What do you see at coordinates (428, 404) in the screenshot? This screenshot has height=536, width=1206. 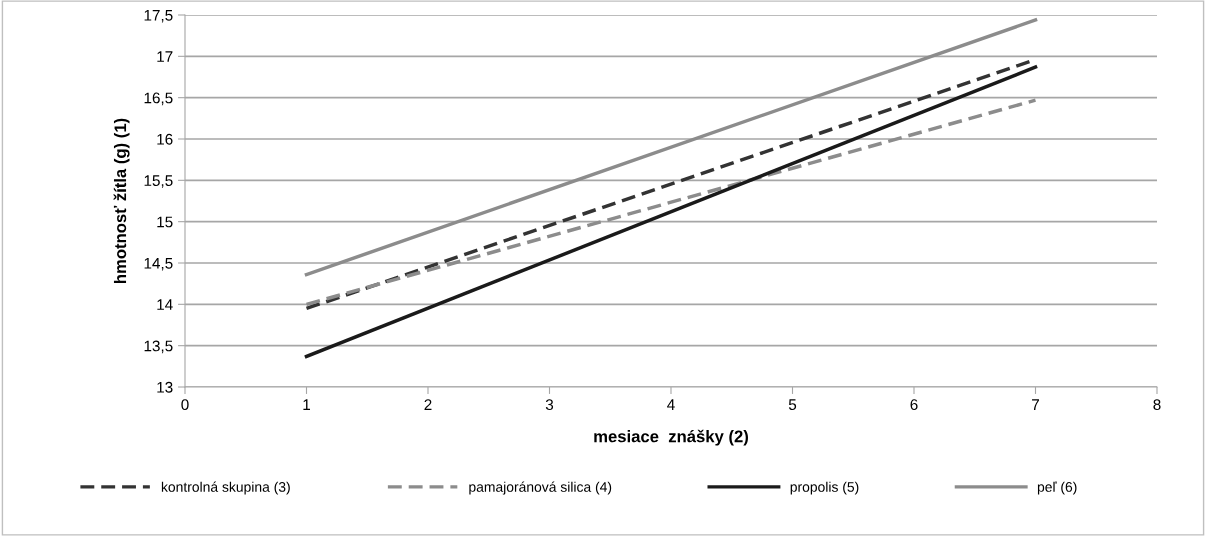 I see `x-tick-label: 2` at bounding box center [428, 404].